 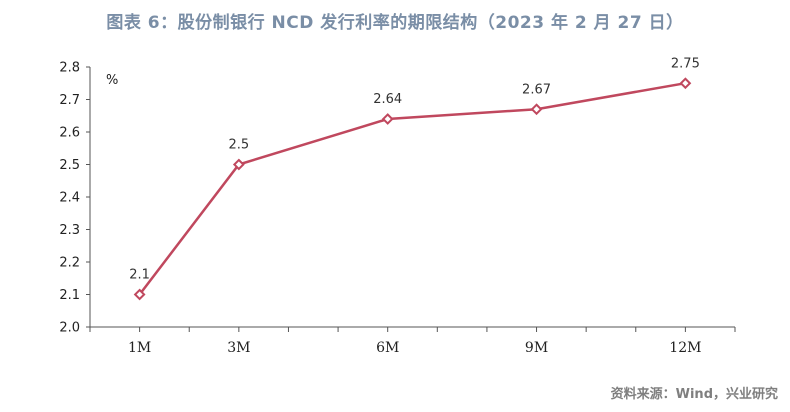 What do you see at coordinates (69, 133) in the screenshot?
I see `y-tick-label: 2.6` at bounding box center [69, 133].